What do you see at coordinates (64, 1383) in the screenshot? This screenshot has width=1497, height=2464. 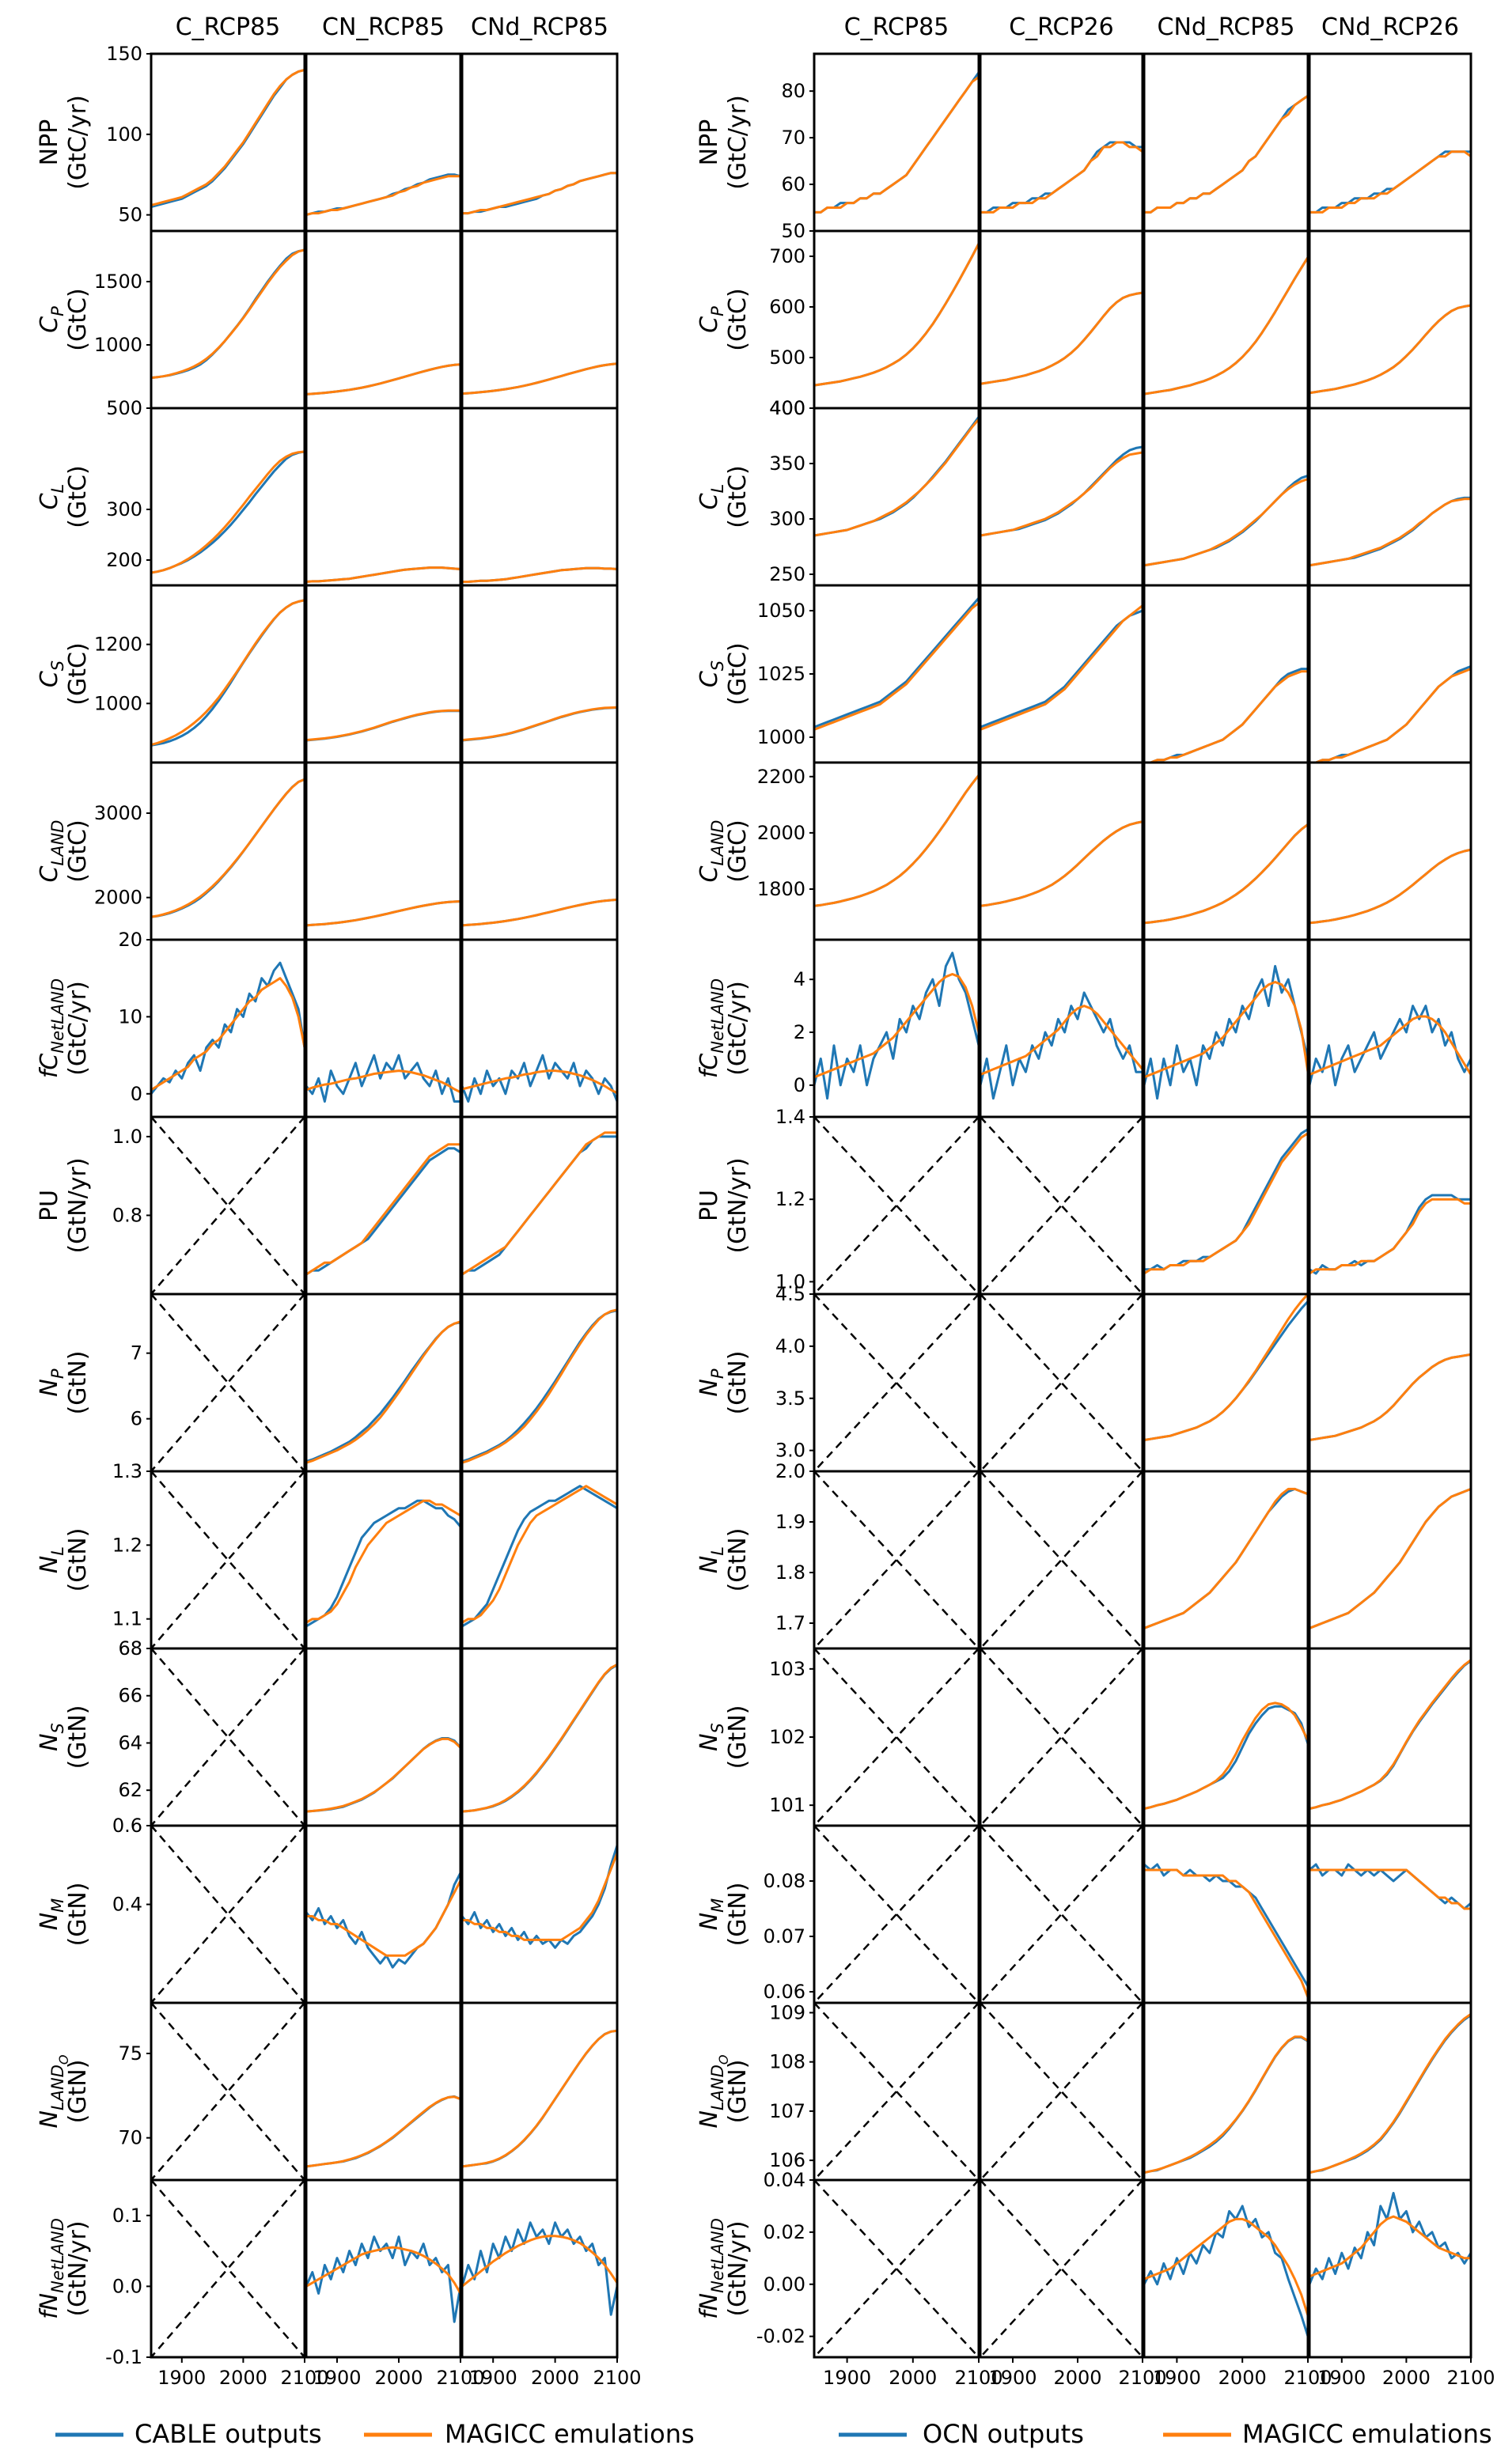 I see `row-label-N_P-g0: NP(GtN)` at bounding box center [64, 1383].